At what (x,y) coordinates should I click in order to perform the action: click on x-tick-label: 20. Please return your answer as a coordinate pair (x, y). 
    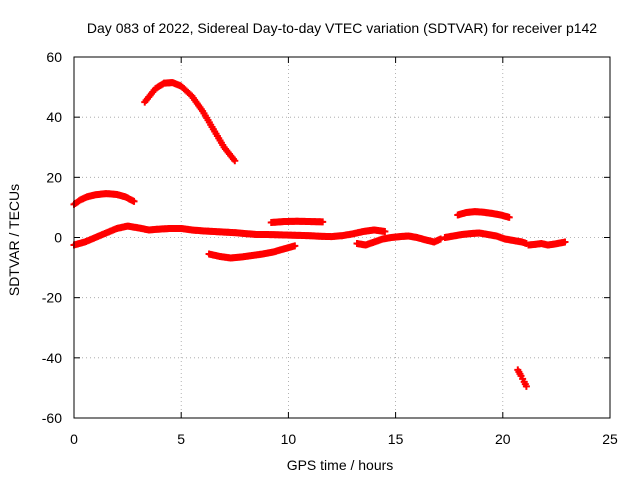
    Looking at the image, I should click on (503, 439).